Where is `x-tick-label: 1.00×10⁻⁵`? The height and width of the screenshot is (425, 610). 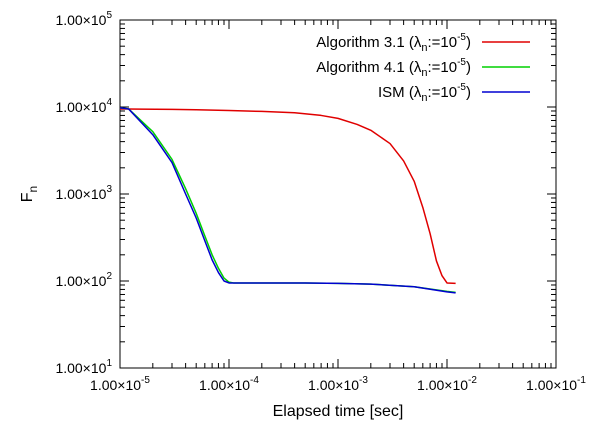 x-tick-label: 1.00×10⁻⁵ is located at coordinates (120, 384).